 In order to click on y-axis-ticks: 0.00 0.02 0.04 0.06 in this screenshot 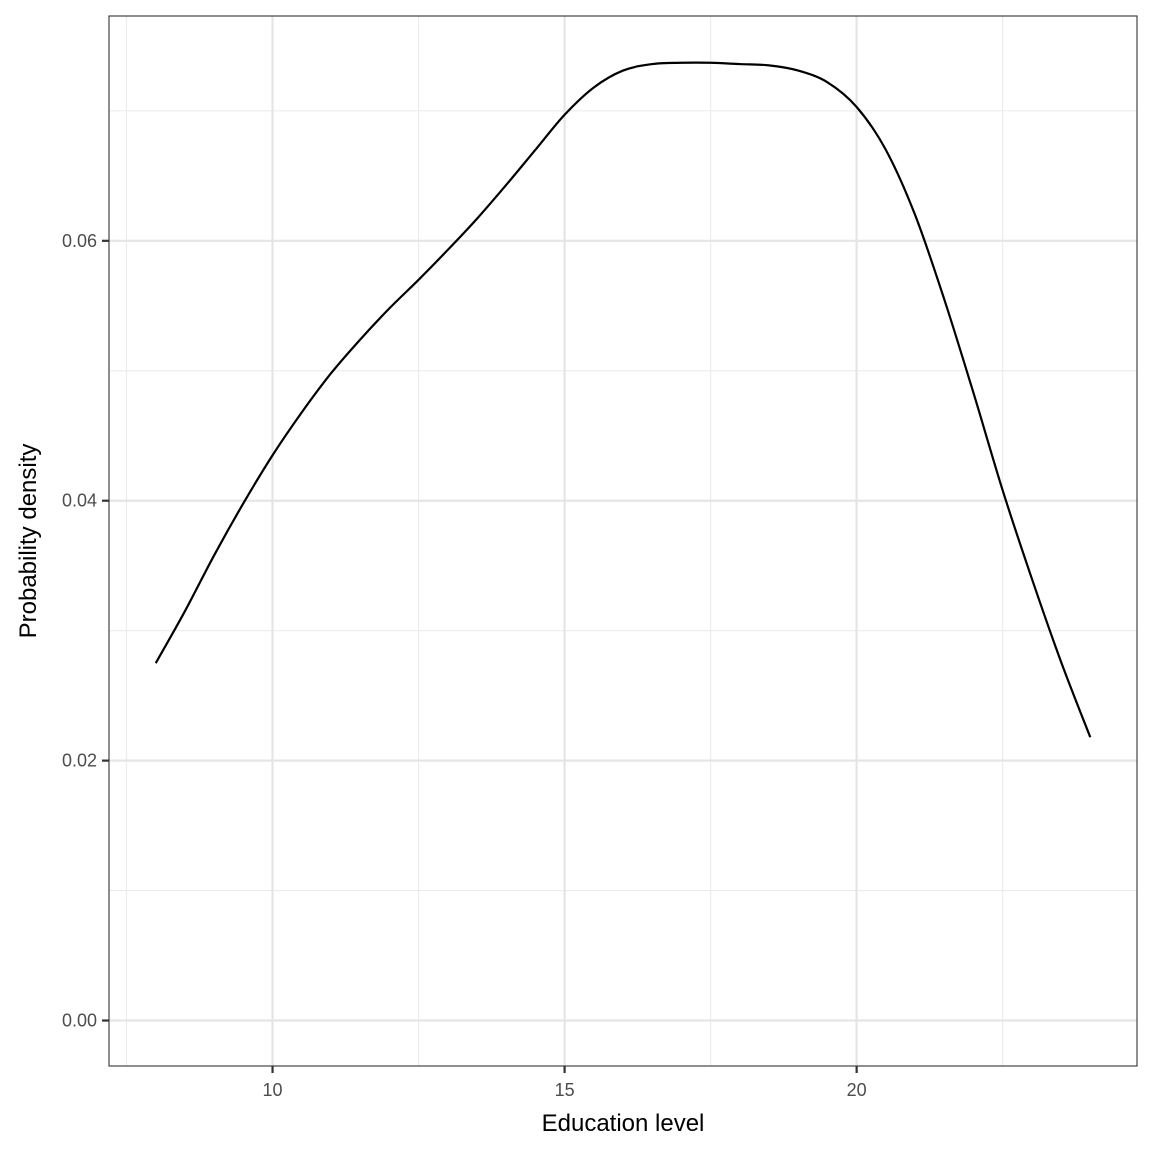, I will do `click(85, 631)`.